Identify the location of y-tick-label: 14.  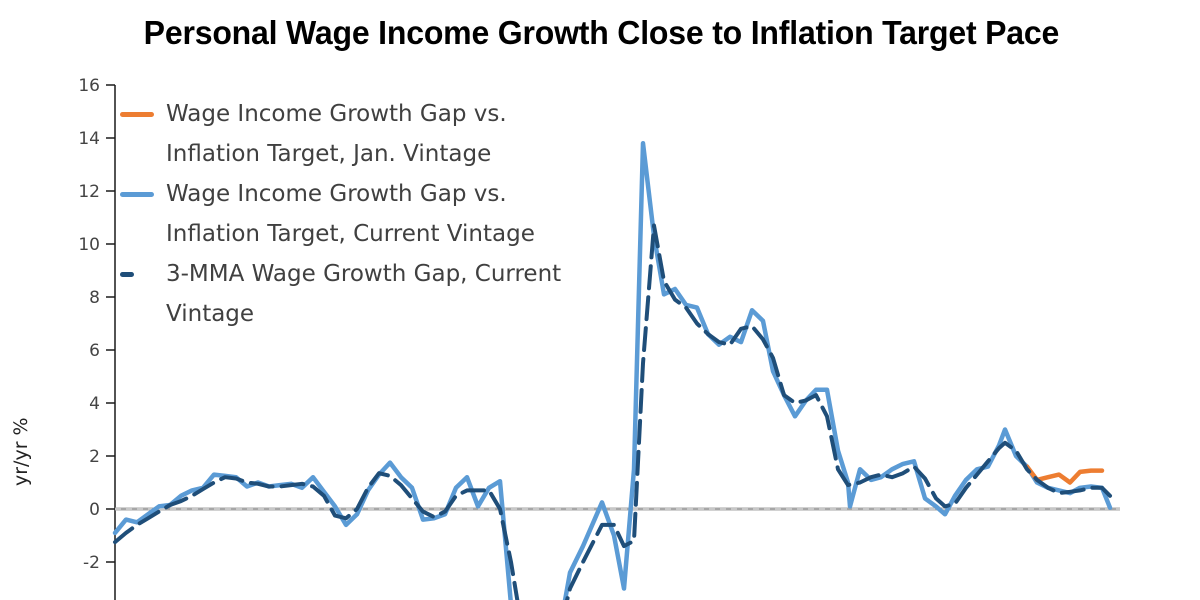
(89, 139).